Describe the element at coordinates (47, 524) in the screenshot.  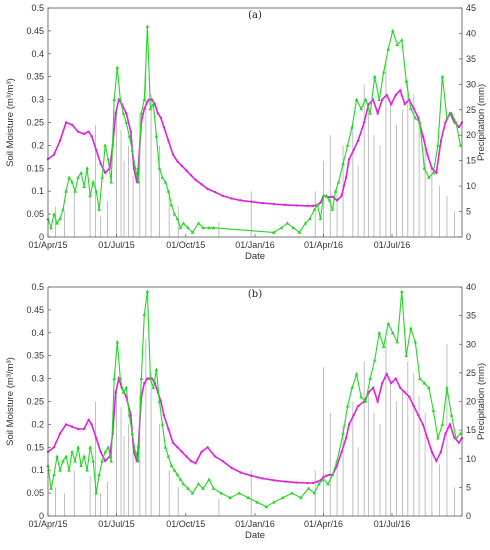
I see `x-tick-label: 01/Apr/15` at that location.